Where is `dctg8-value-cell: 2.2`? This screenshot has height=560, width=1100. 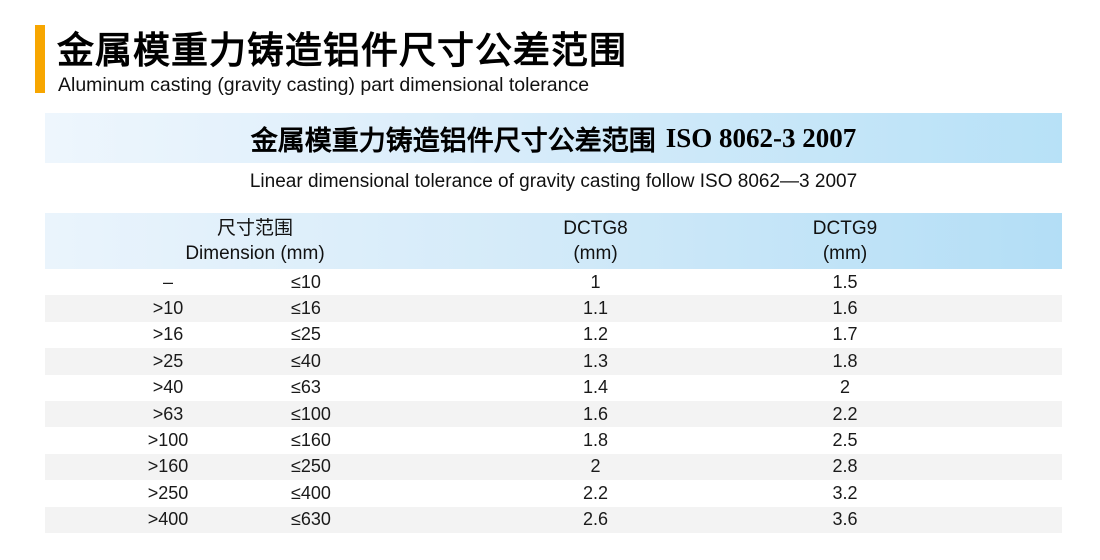
dctg8-value-cell: 2.2 is located at coordinates (595, 492).